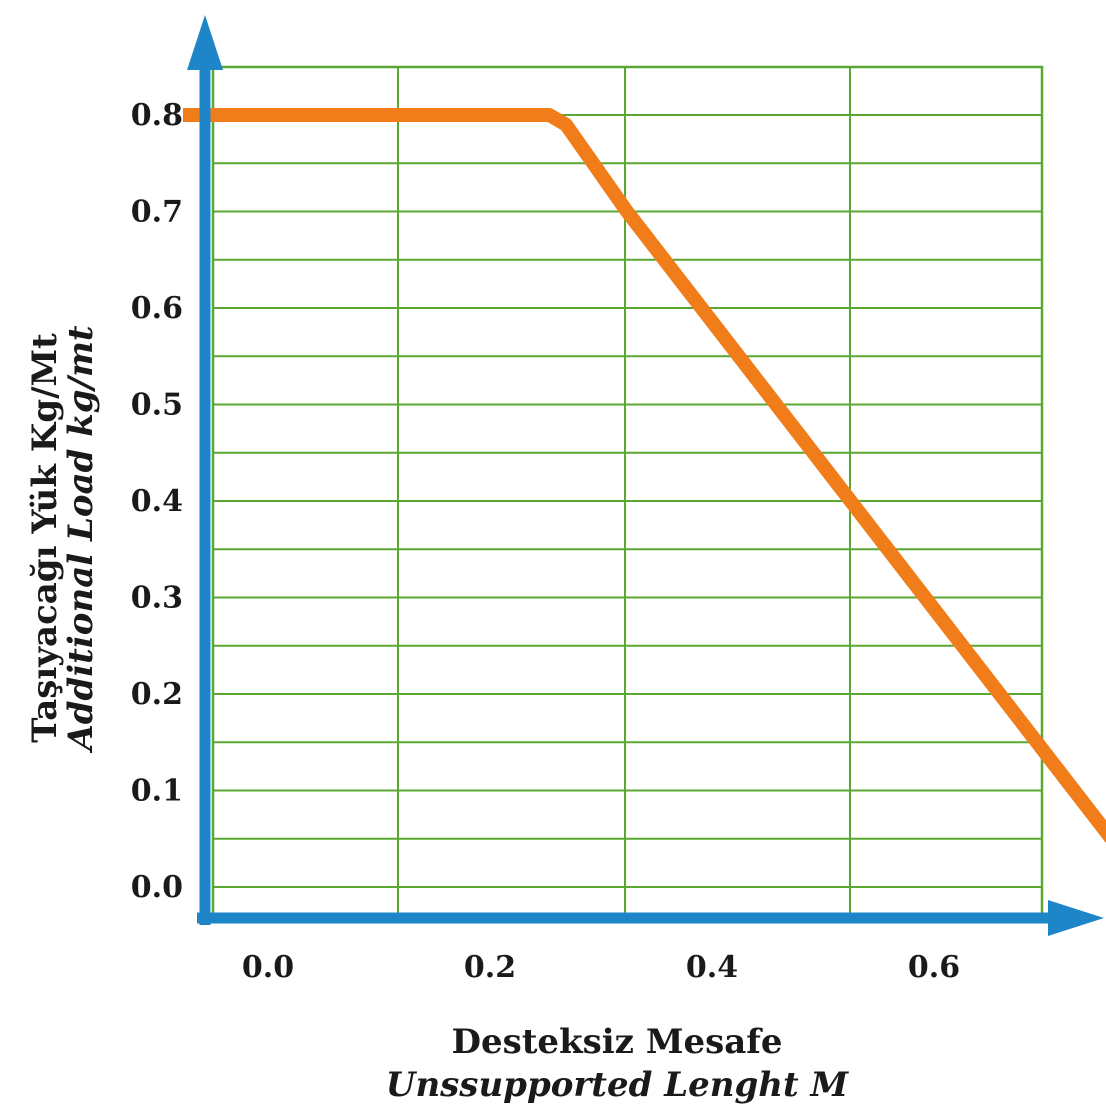 Image resolution: width=1106 pixels, height=1113 pixels. What do you see at coordinates (45, 538) in the screenshot?
I see `y-axis-title: Taşıyacağı Yük Kg/Mt` at bounding box center [45, 538].